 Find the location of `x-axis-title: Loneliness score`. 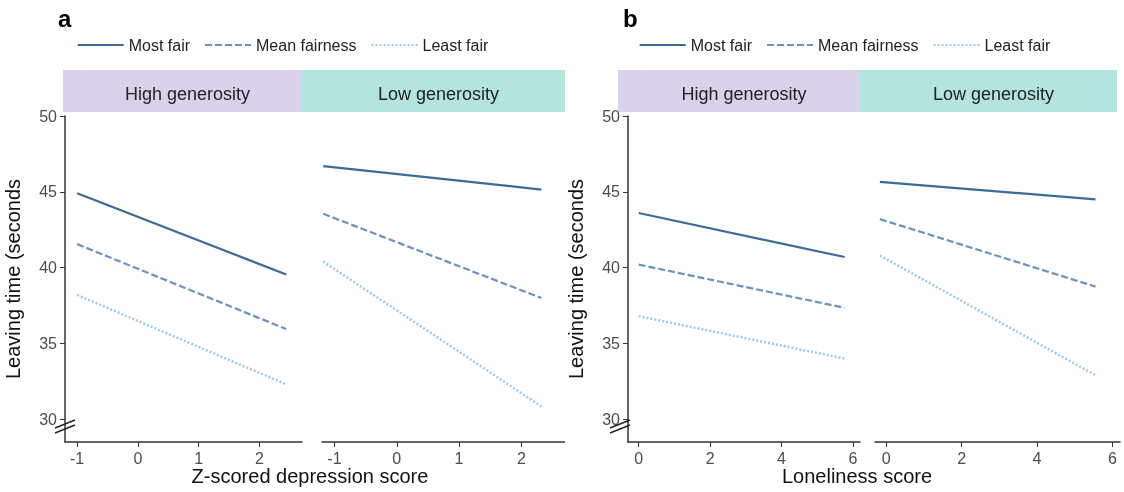

x-axis-title: Loneliness score is located at coordinates (857, 476).